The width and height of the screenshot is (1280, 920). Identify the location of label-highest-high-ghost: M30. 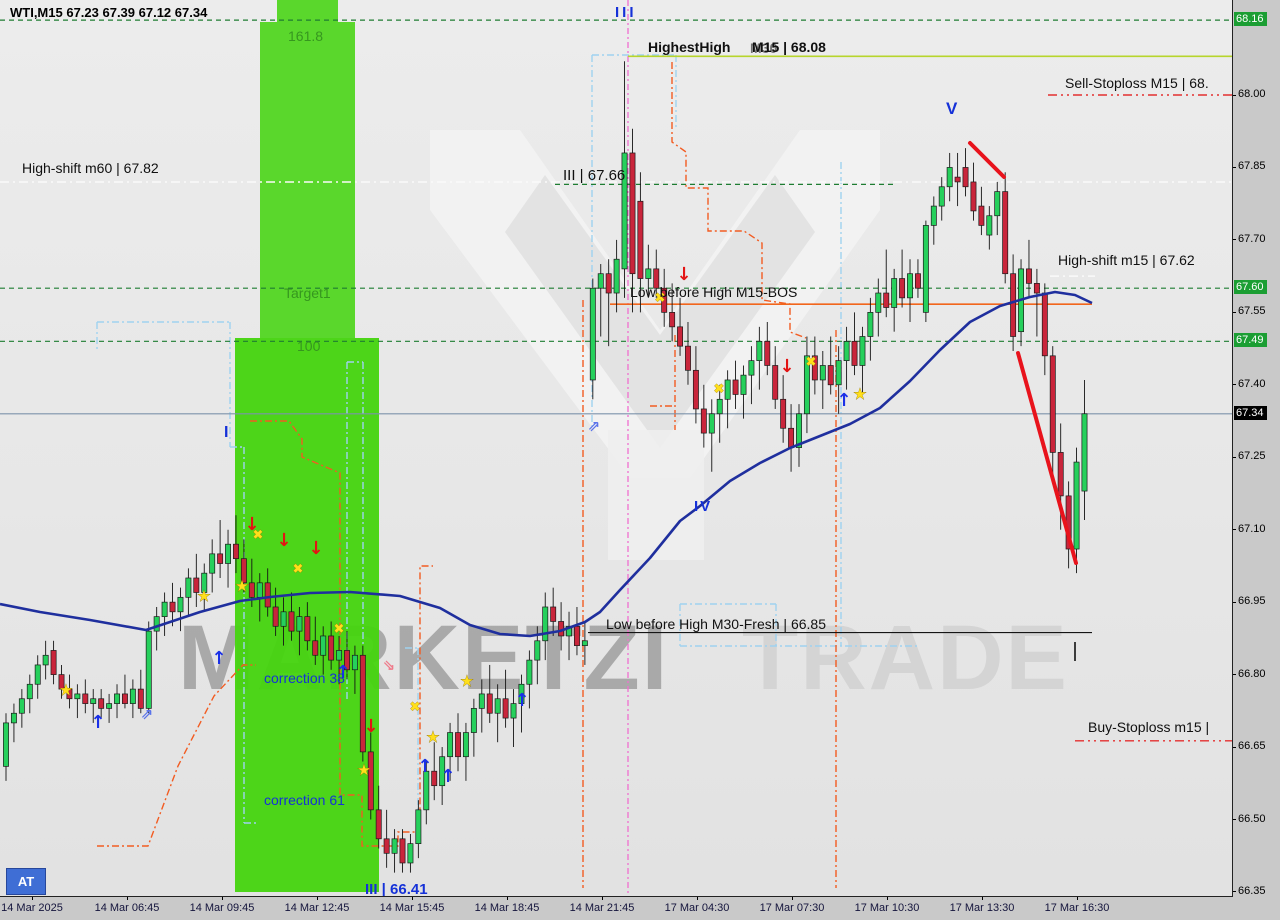
(764, 48).